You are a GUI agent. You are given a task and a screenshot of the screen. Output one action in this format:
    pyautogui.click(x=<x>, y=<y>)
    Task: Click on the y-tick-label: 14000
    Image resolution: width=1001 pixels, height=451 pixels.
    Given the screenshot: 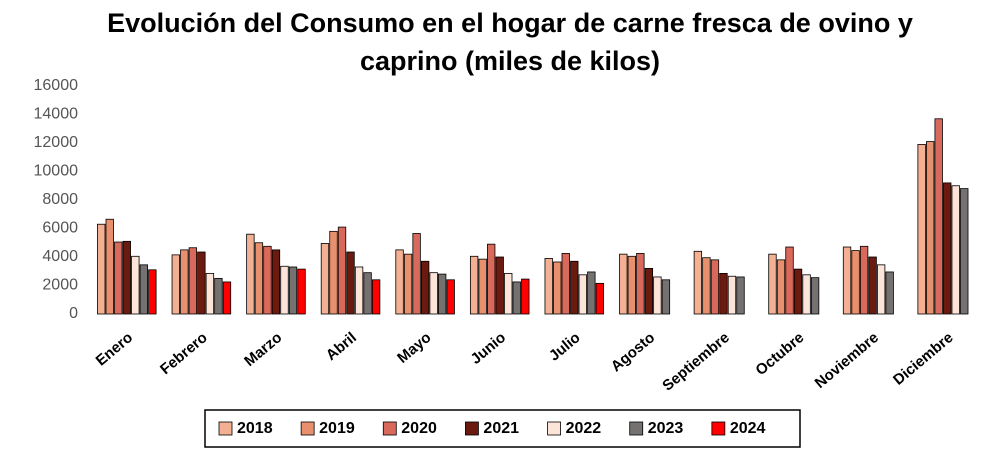 What is the action you would take?
    pyautogui.click(x=56, y=114)
    